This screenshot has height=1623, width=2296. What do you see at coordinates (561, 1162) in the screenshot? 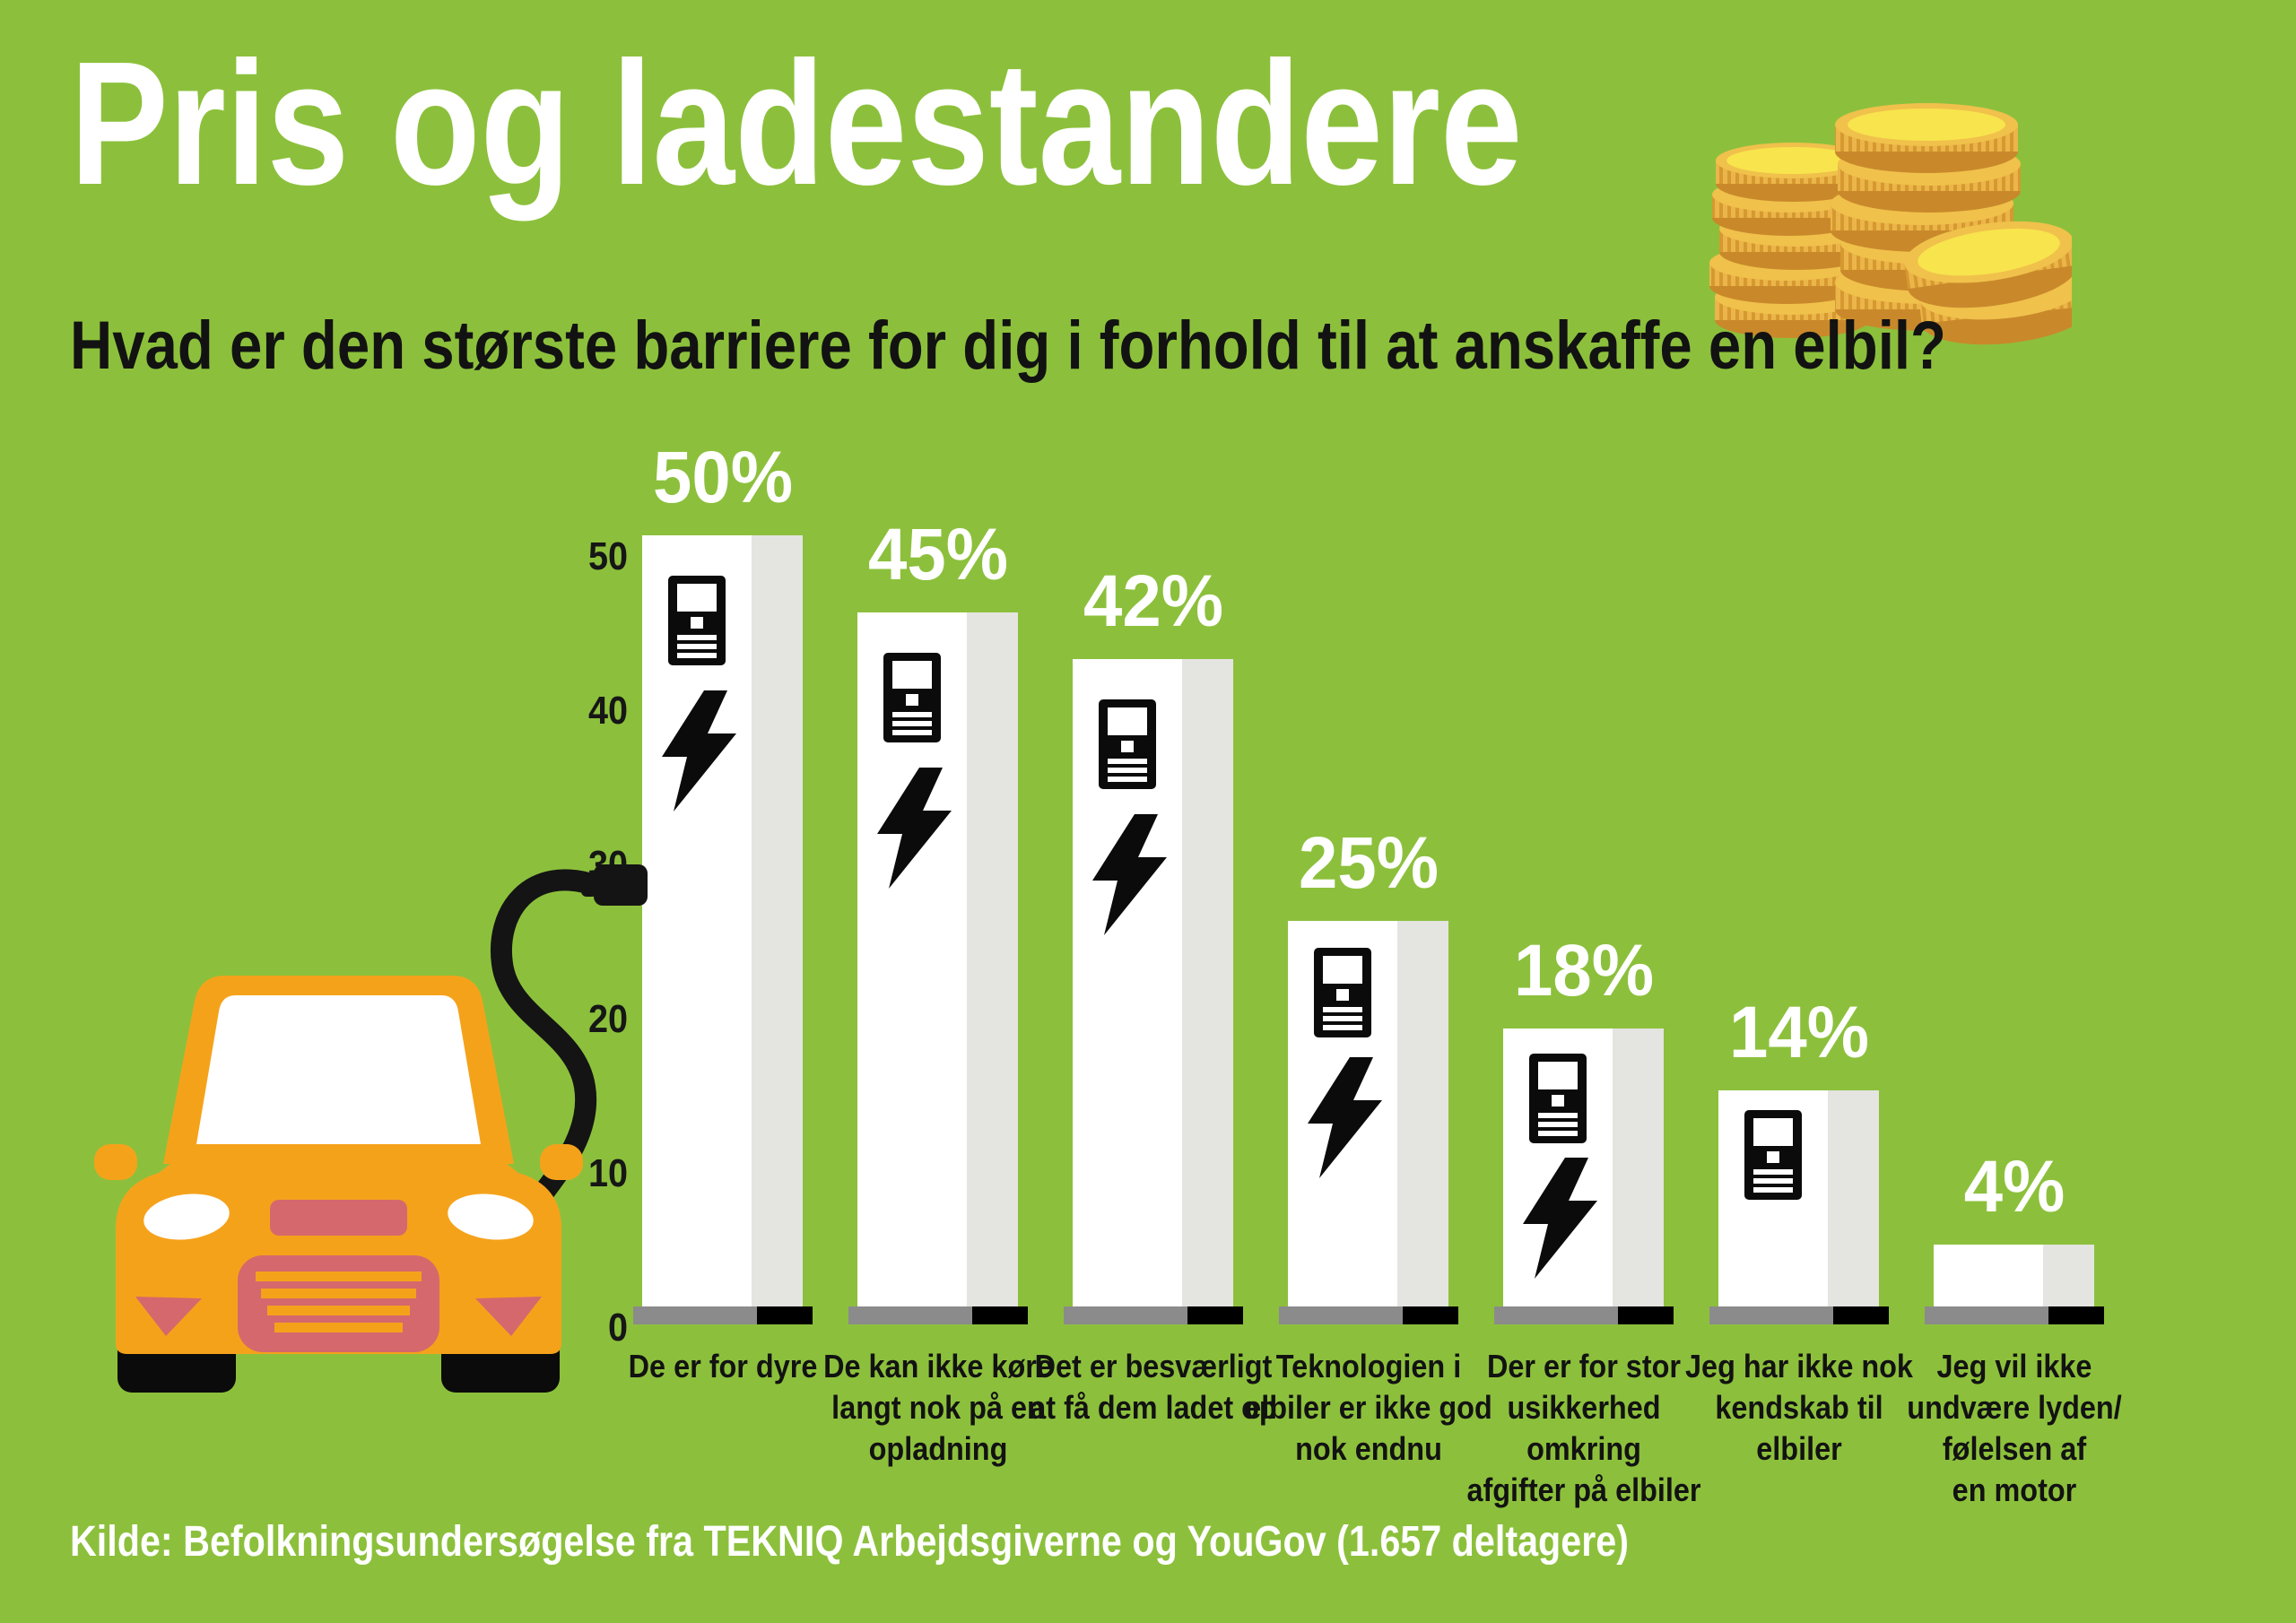
I see `car-mirror-right` at bounding box center [561, 1162].